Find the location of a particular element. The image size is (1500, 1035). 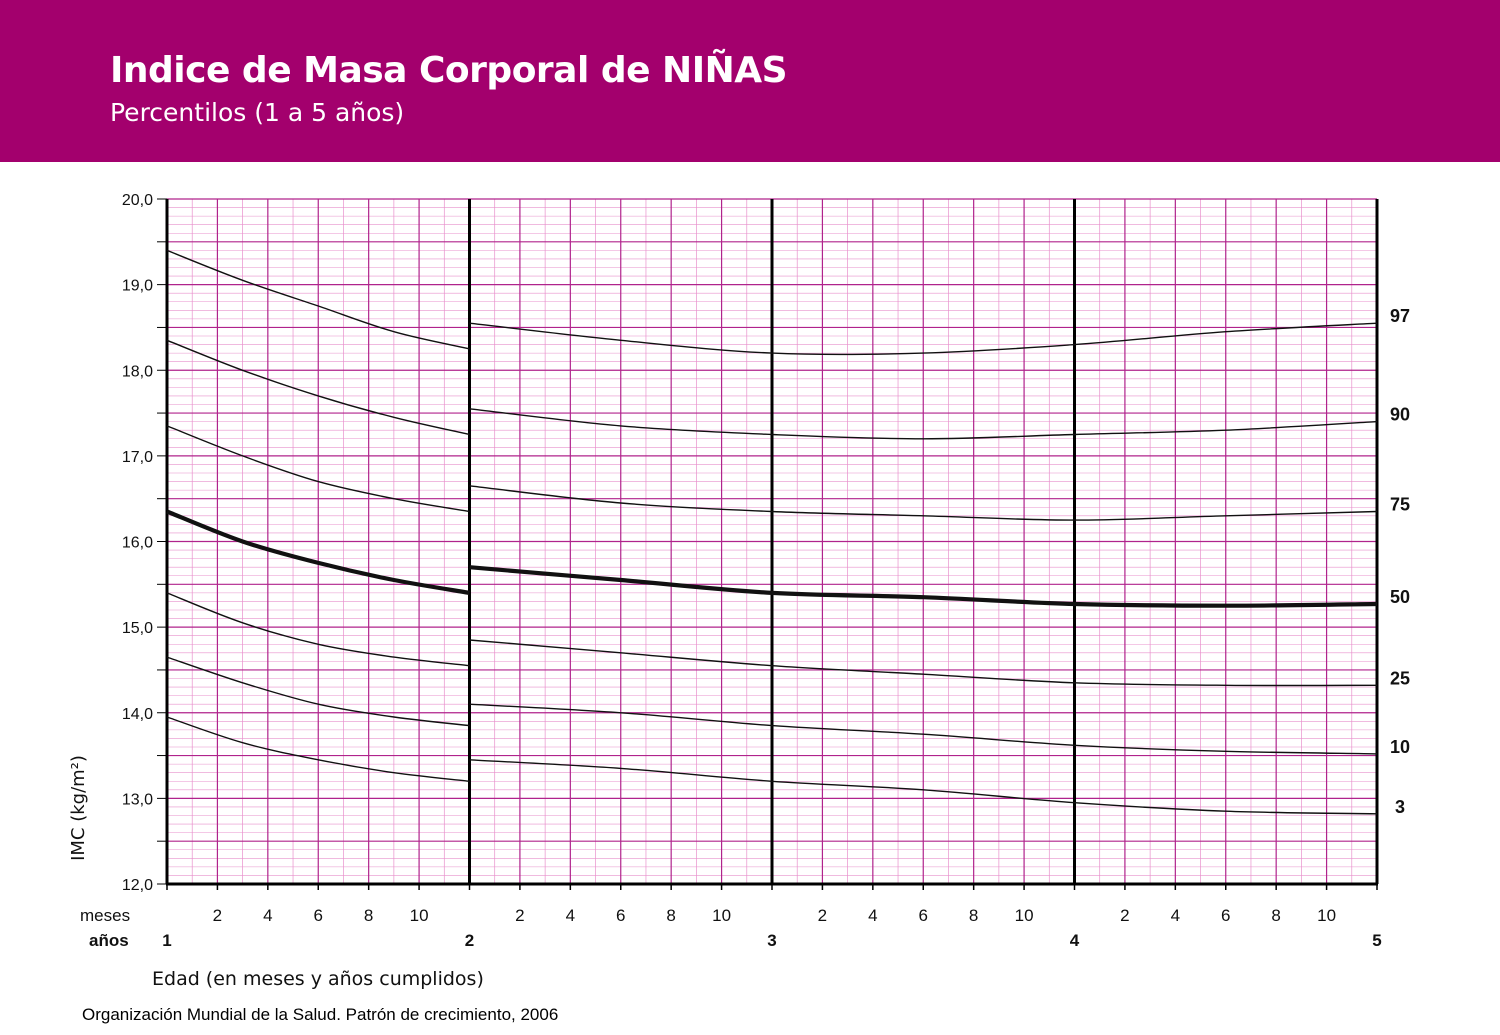

y-tick-label: 16,0 is located at coordinates (137, 543).